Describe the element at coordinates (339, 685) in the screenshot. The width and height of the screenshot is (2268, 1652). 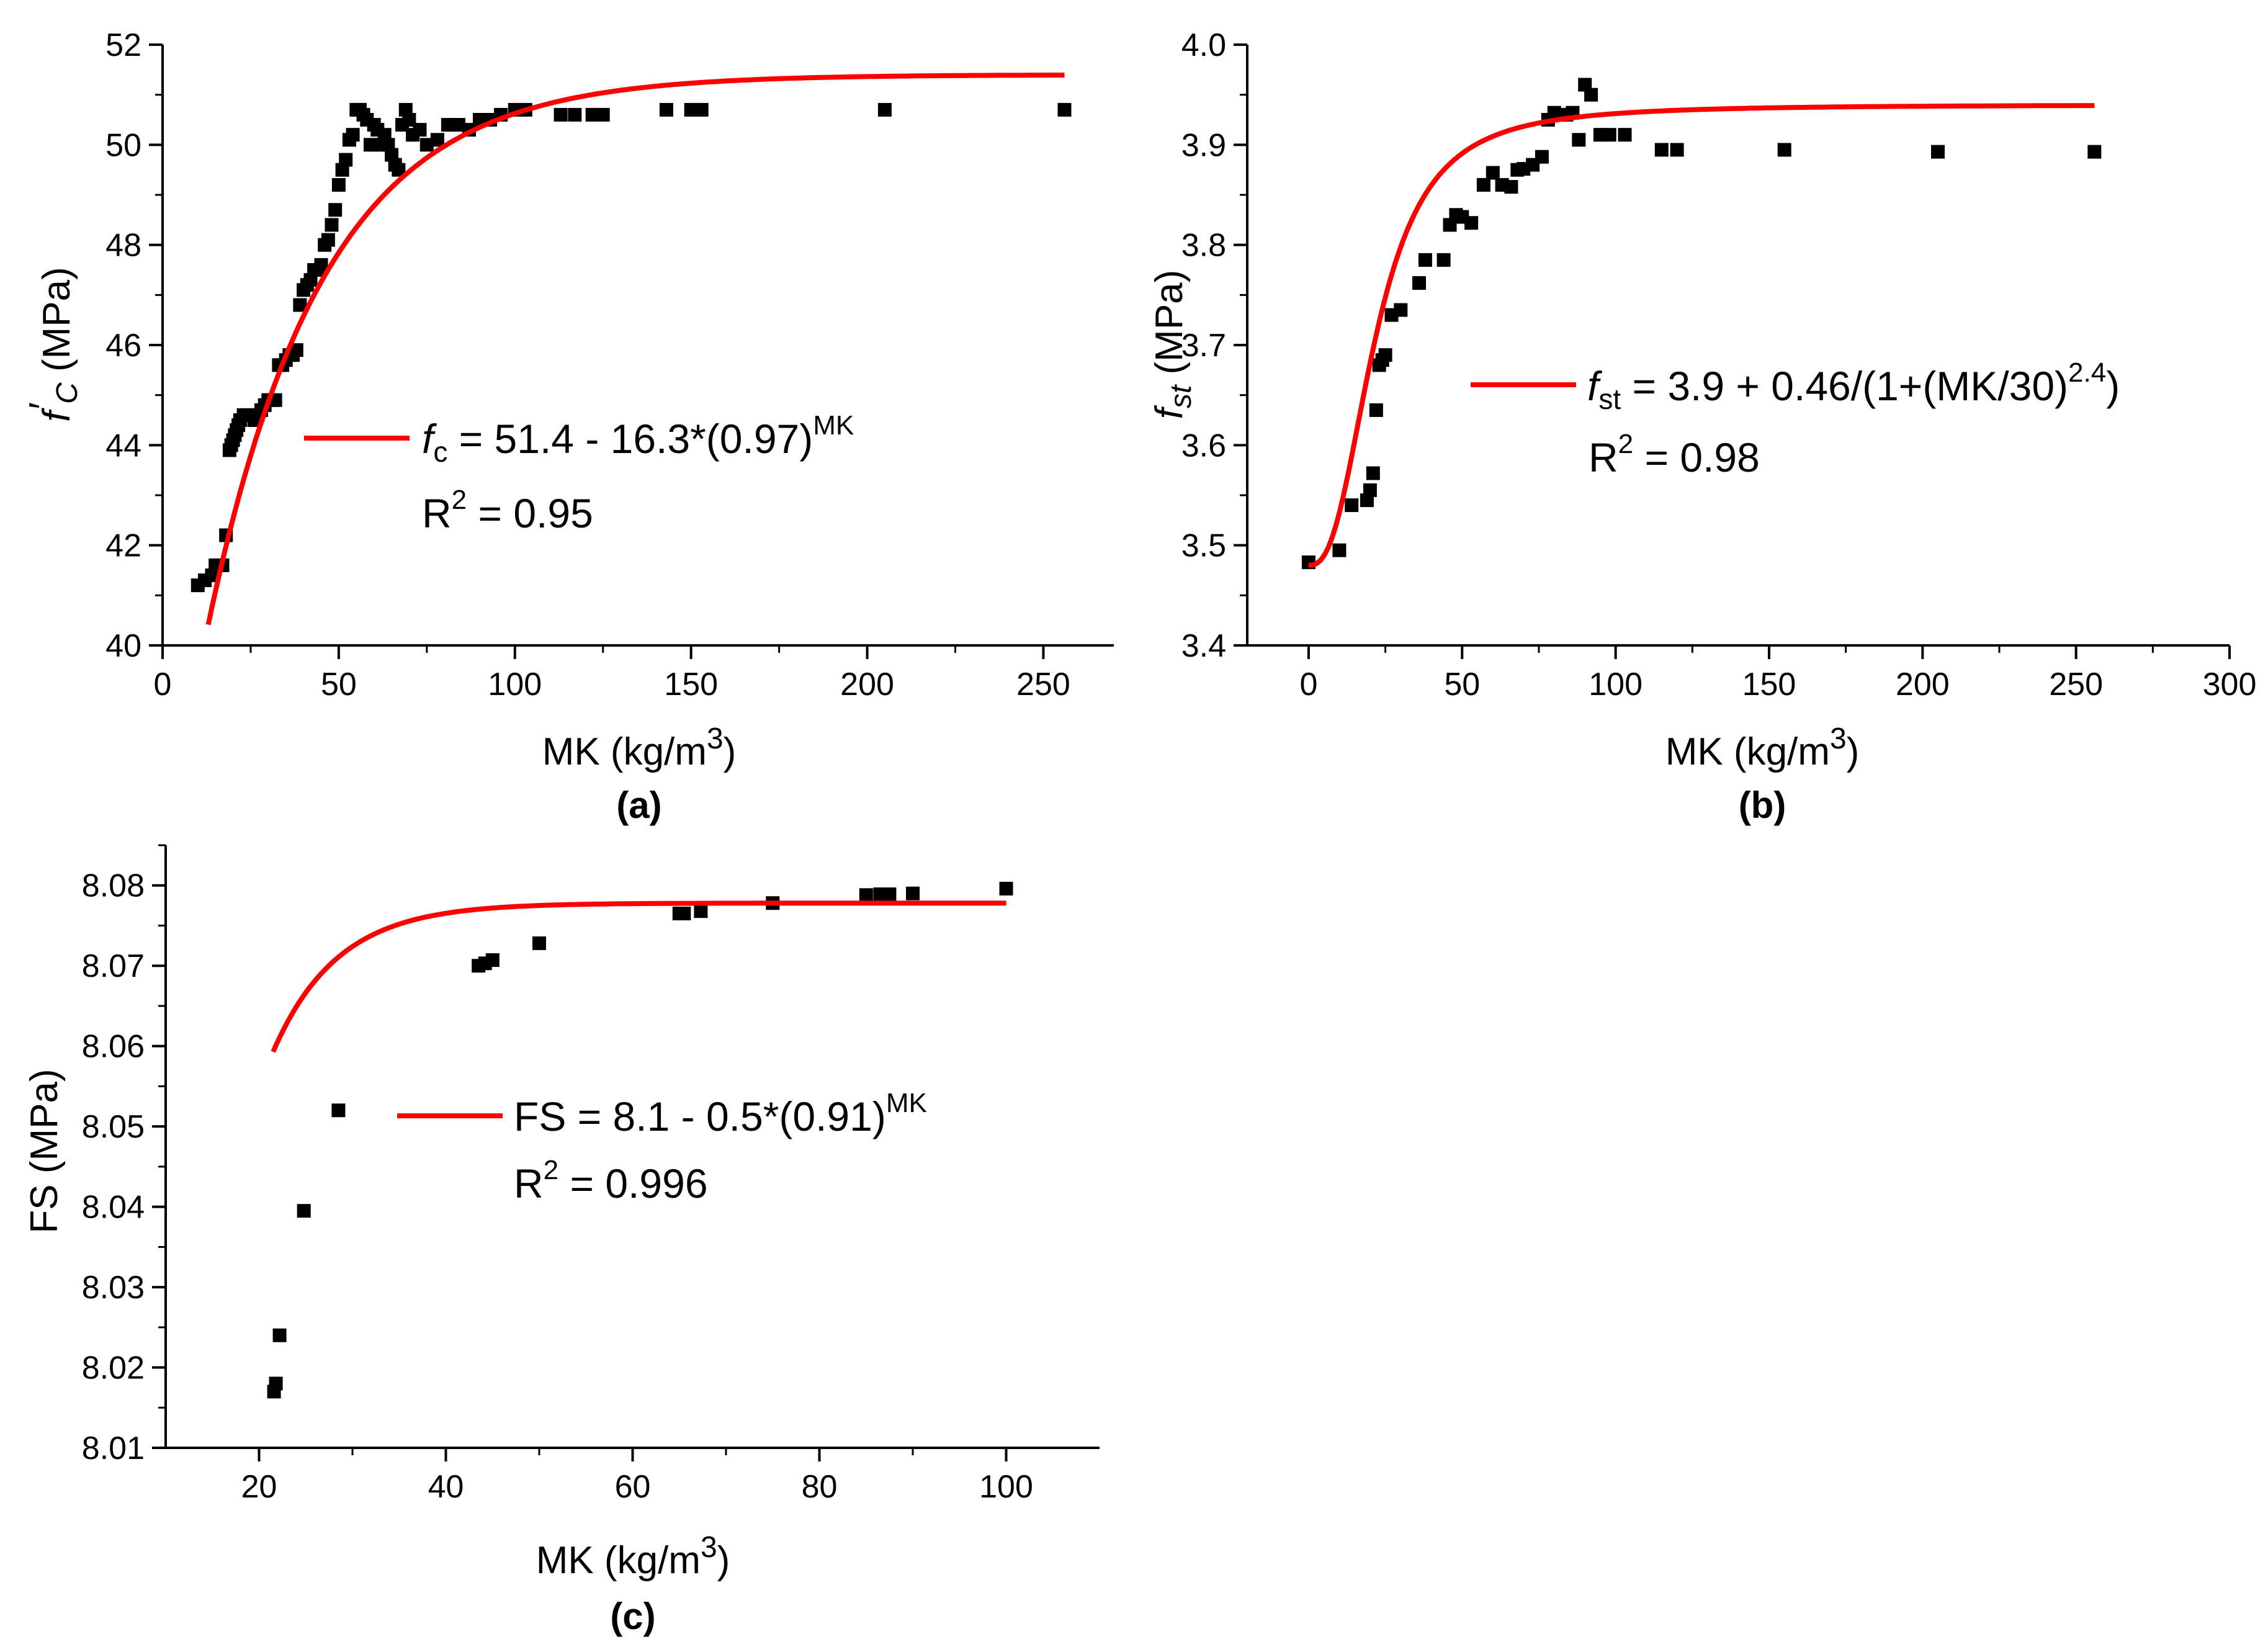
I see `chart-a-x-tick-label: 50` at that location.